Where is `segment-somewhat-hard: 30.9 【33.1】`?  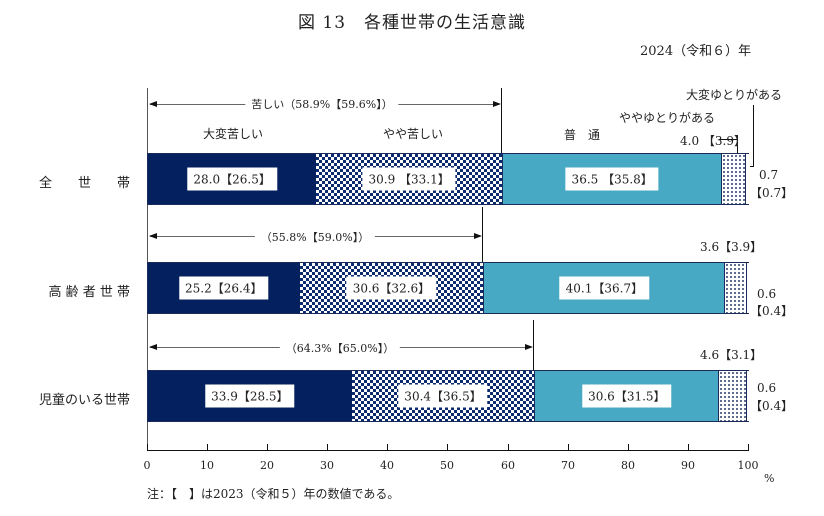 segment-somewhat-hard: 30.9 【33.1】 is located at coordinates (409, 179).